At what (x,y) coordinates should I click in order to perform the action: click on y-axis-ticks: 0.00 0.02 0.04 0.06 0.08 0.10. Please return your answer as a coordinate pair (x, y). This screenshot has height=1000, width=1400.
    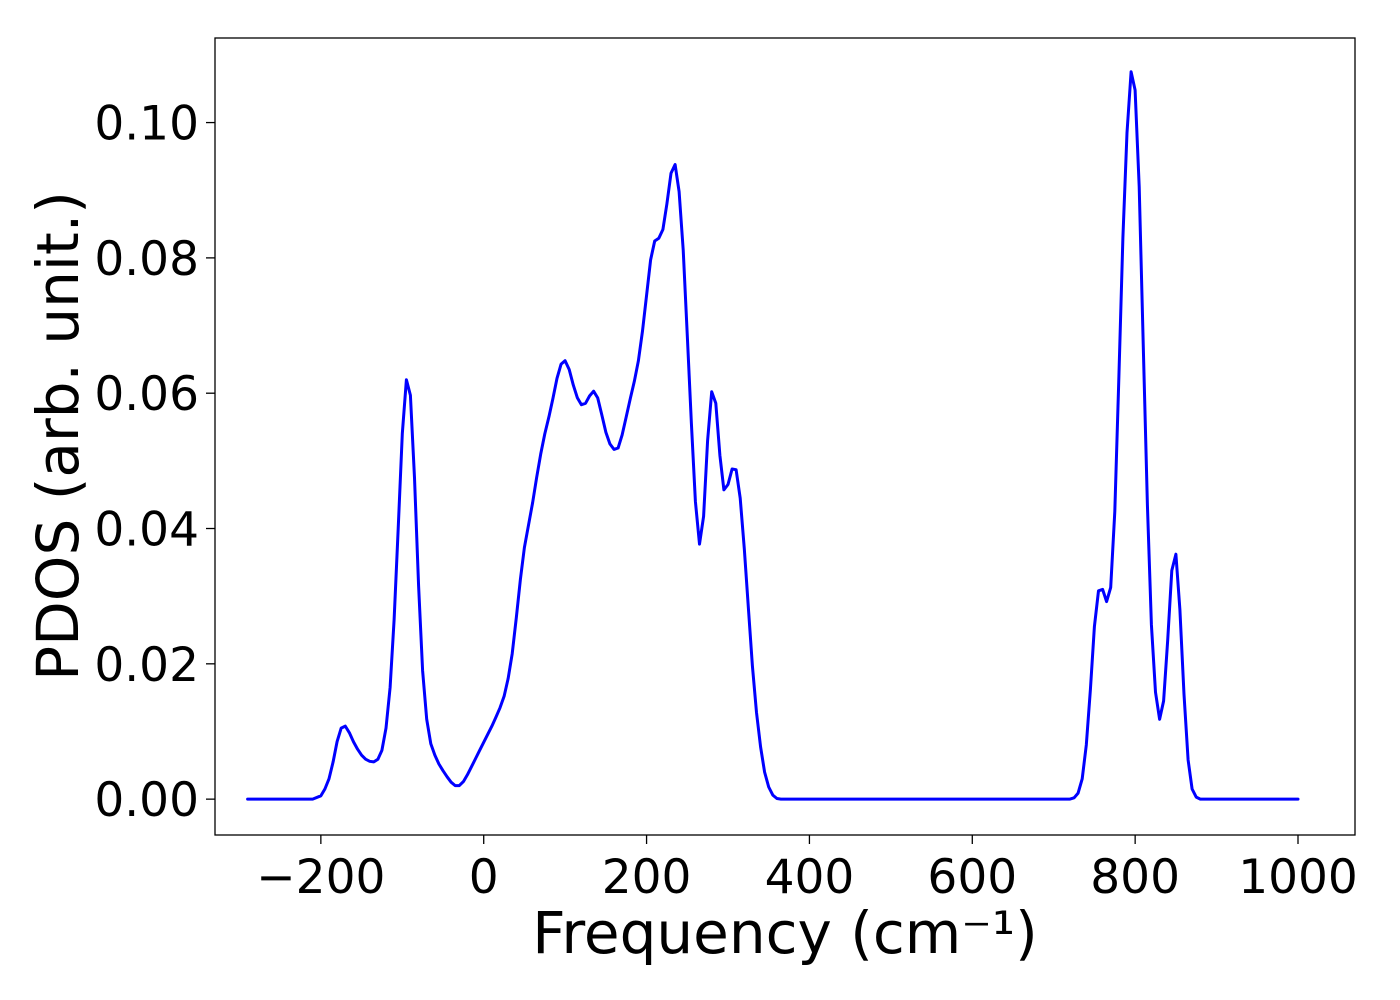
    Looking at the image, I should click on (154, 462).